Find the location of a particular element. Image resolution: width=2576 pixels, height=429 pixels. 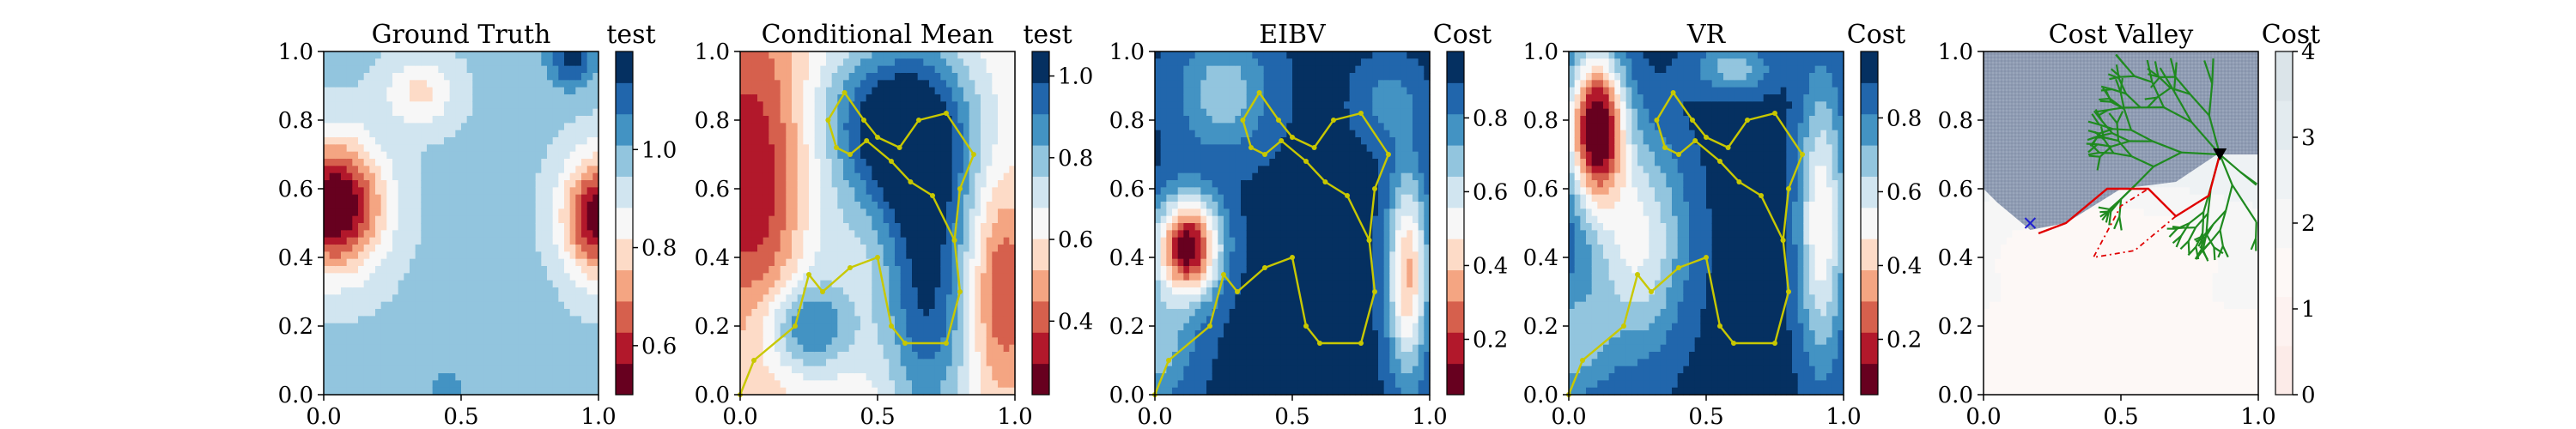

path-waypoint is located at coordinates (823, 291).